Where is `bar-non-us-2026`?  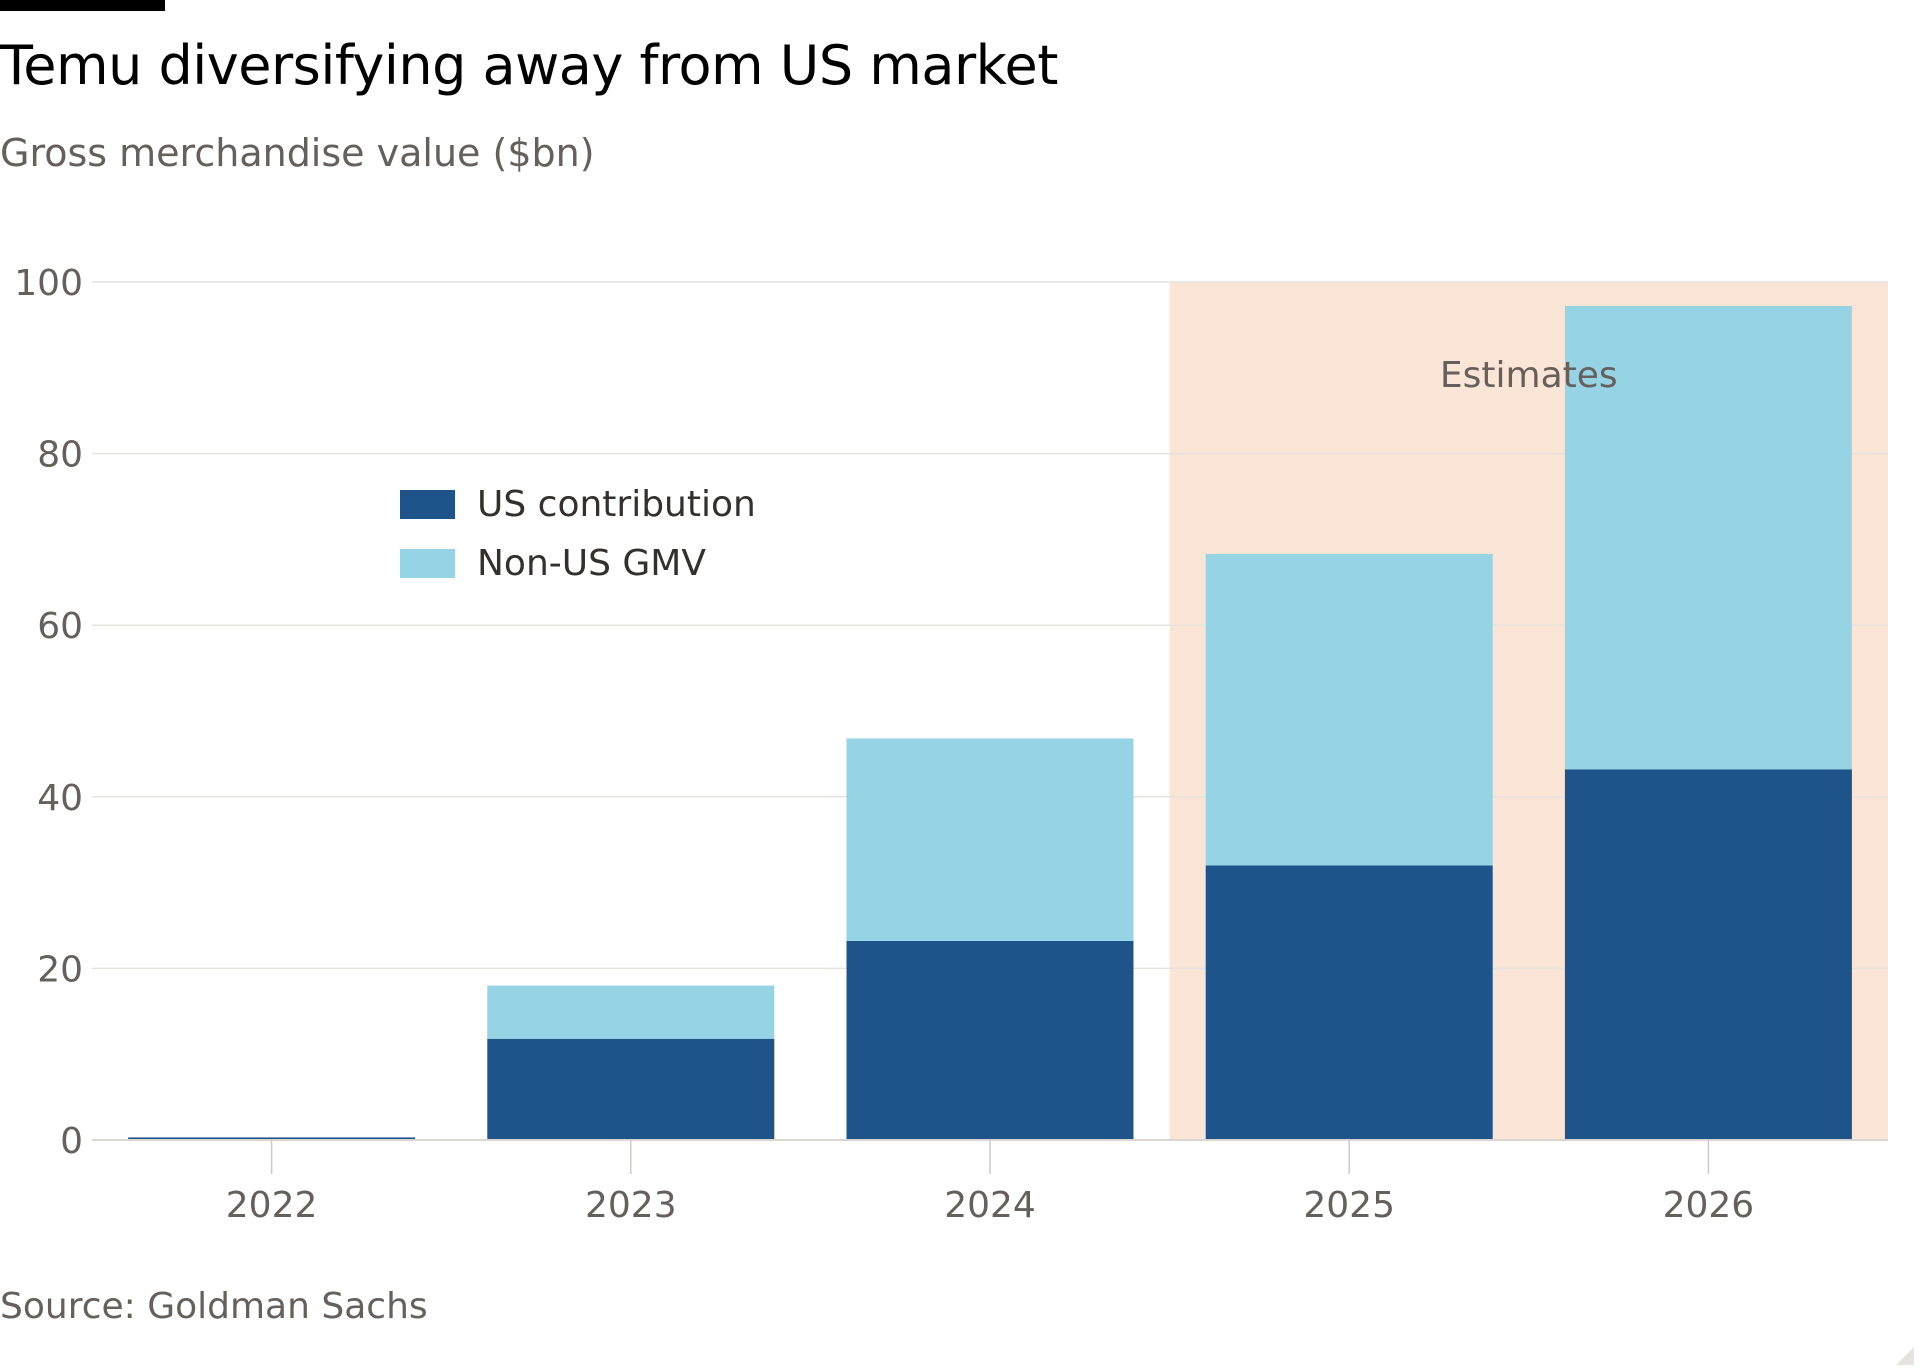
bar-non-us-2026 is located at coordinates (1708, 538).